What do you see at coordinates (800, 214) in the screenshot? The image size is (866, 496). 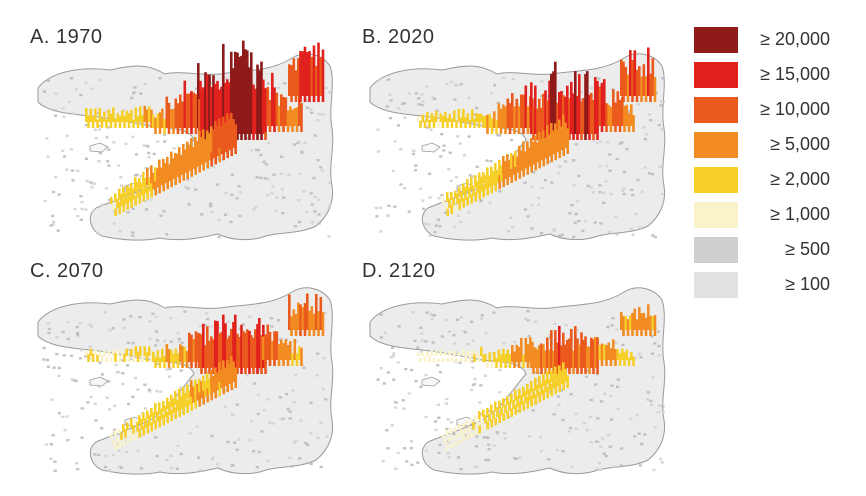 I see `legend-label: ≥ 1,000` at bounding box center [800, 214].